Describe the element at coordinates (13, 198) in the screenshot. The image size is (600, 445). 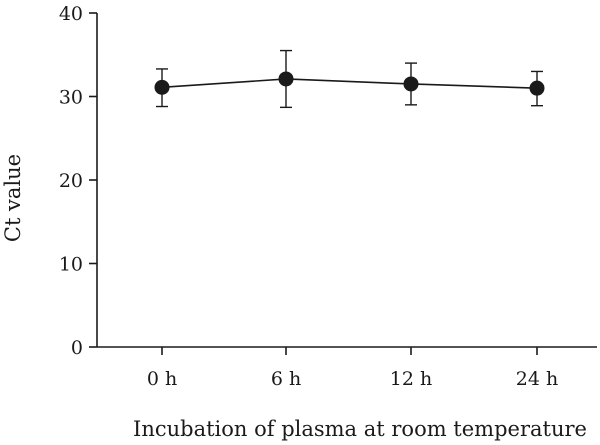
I see `y-axis-title: Ct value` at that location.